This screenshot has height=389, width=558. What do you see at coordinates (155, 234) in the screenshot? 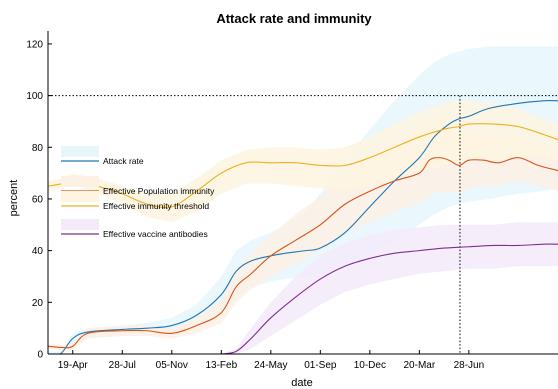
I see `legend-label: Effective vaccine antibodies` at bounding box center [155, 234].